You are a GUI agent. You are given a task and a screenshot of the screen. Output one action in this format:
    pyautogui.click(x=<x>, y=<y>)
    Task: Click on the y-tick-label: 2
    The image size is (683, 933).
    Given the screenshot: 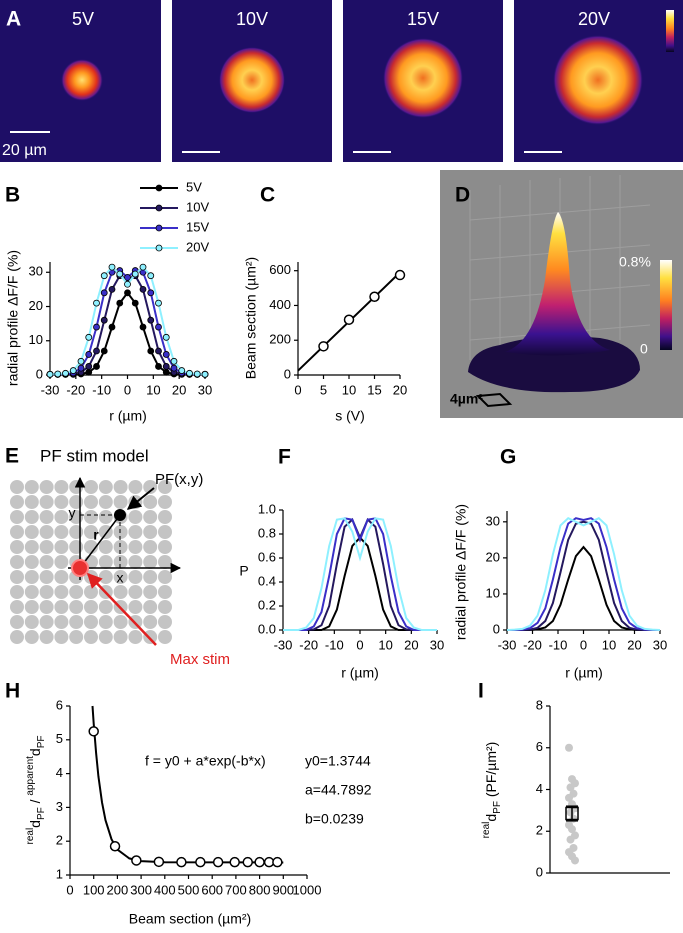 What is the action you would take?
    pyautogui.click(x=59, y=840)
    